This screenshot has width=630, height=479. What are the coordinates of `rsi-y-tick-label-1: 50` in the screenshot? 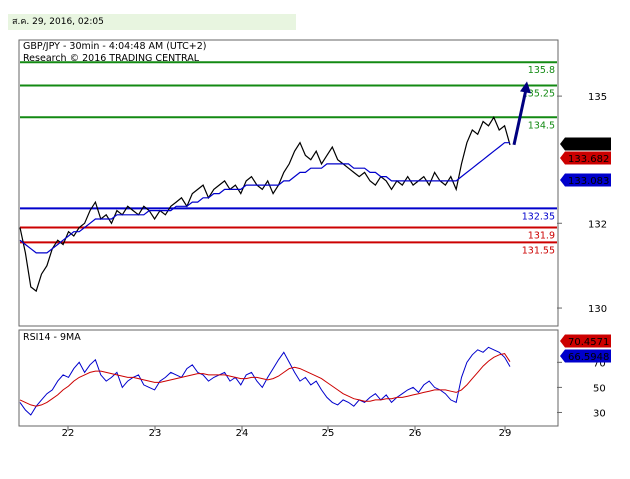 It's located at (599, 388).